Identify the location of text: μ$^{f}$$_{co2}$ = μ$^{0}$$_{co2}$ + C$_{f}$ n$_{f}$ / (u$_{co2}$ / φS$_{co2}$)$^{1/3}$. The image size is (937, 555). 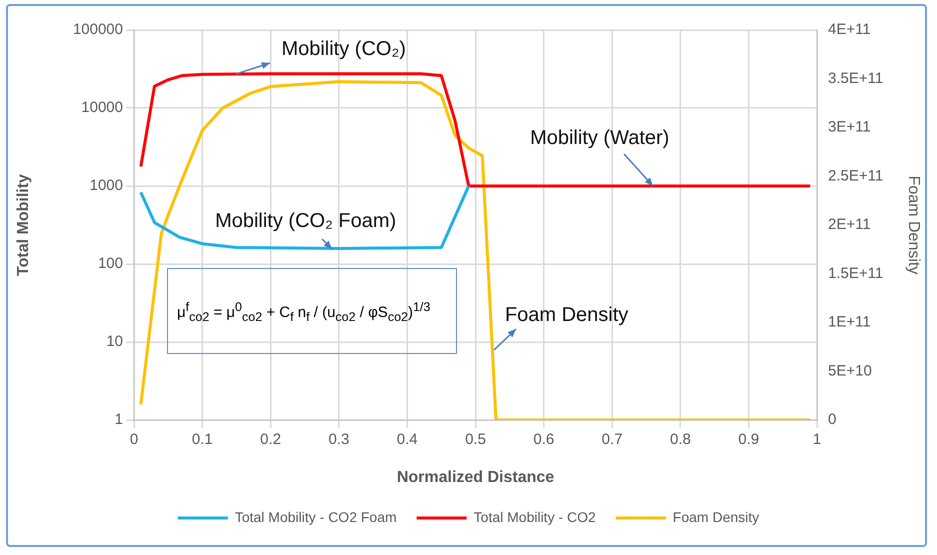
(303, 312).